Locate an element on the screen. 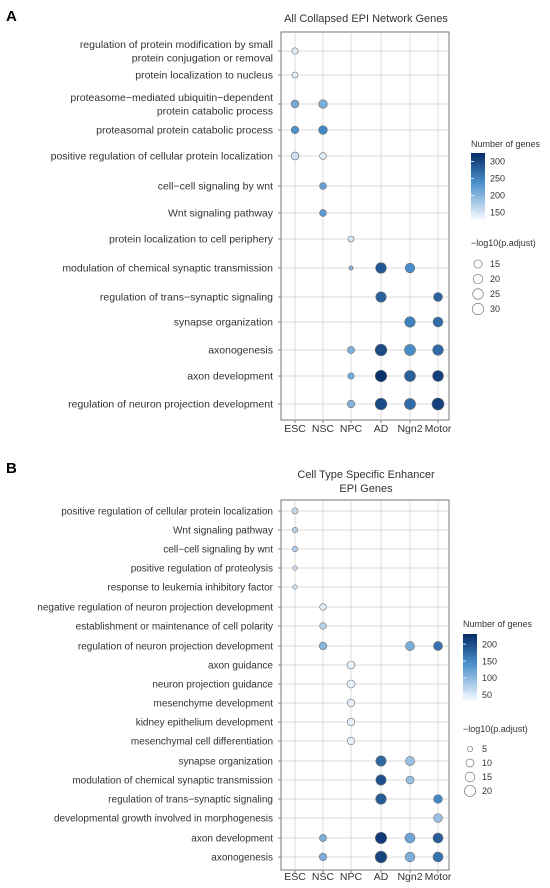 This screenshot has height=888, width=550. term-label: positive regulation of proteolysis is located at coordinates (202, 569).